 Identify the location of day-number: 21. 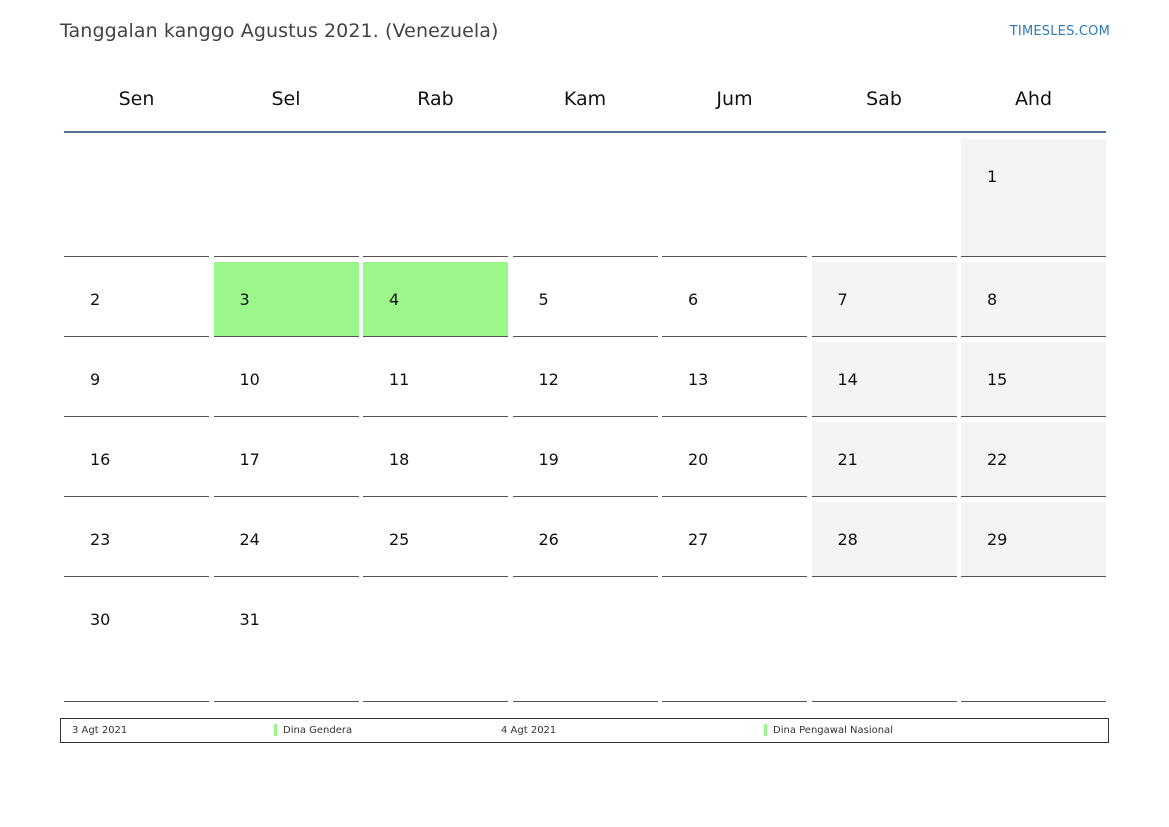
(847, 459).